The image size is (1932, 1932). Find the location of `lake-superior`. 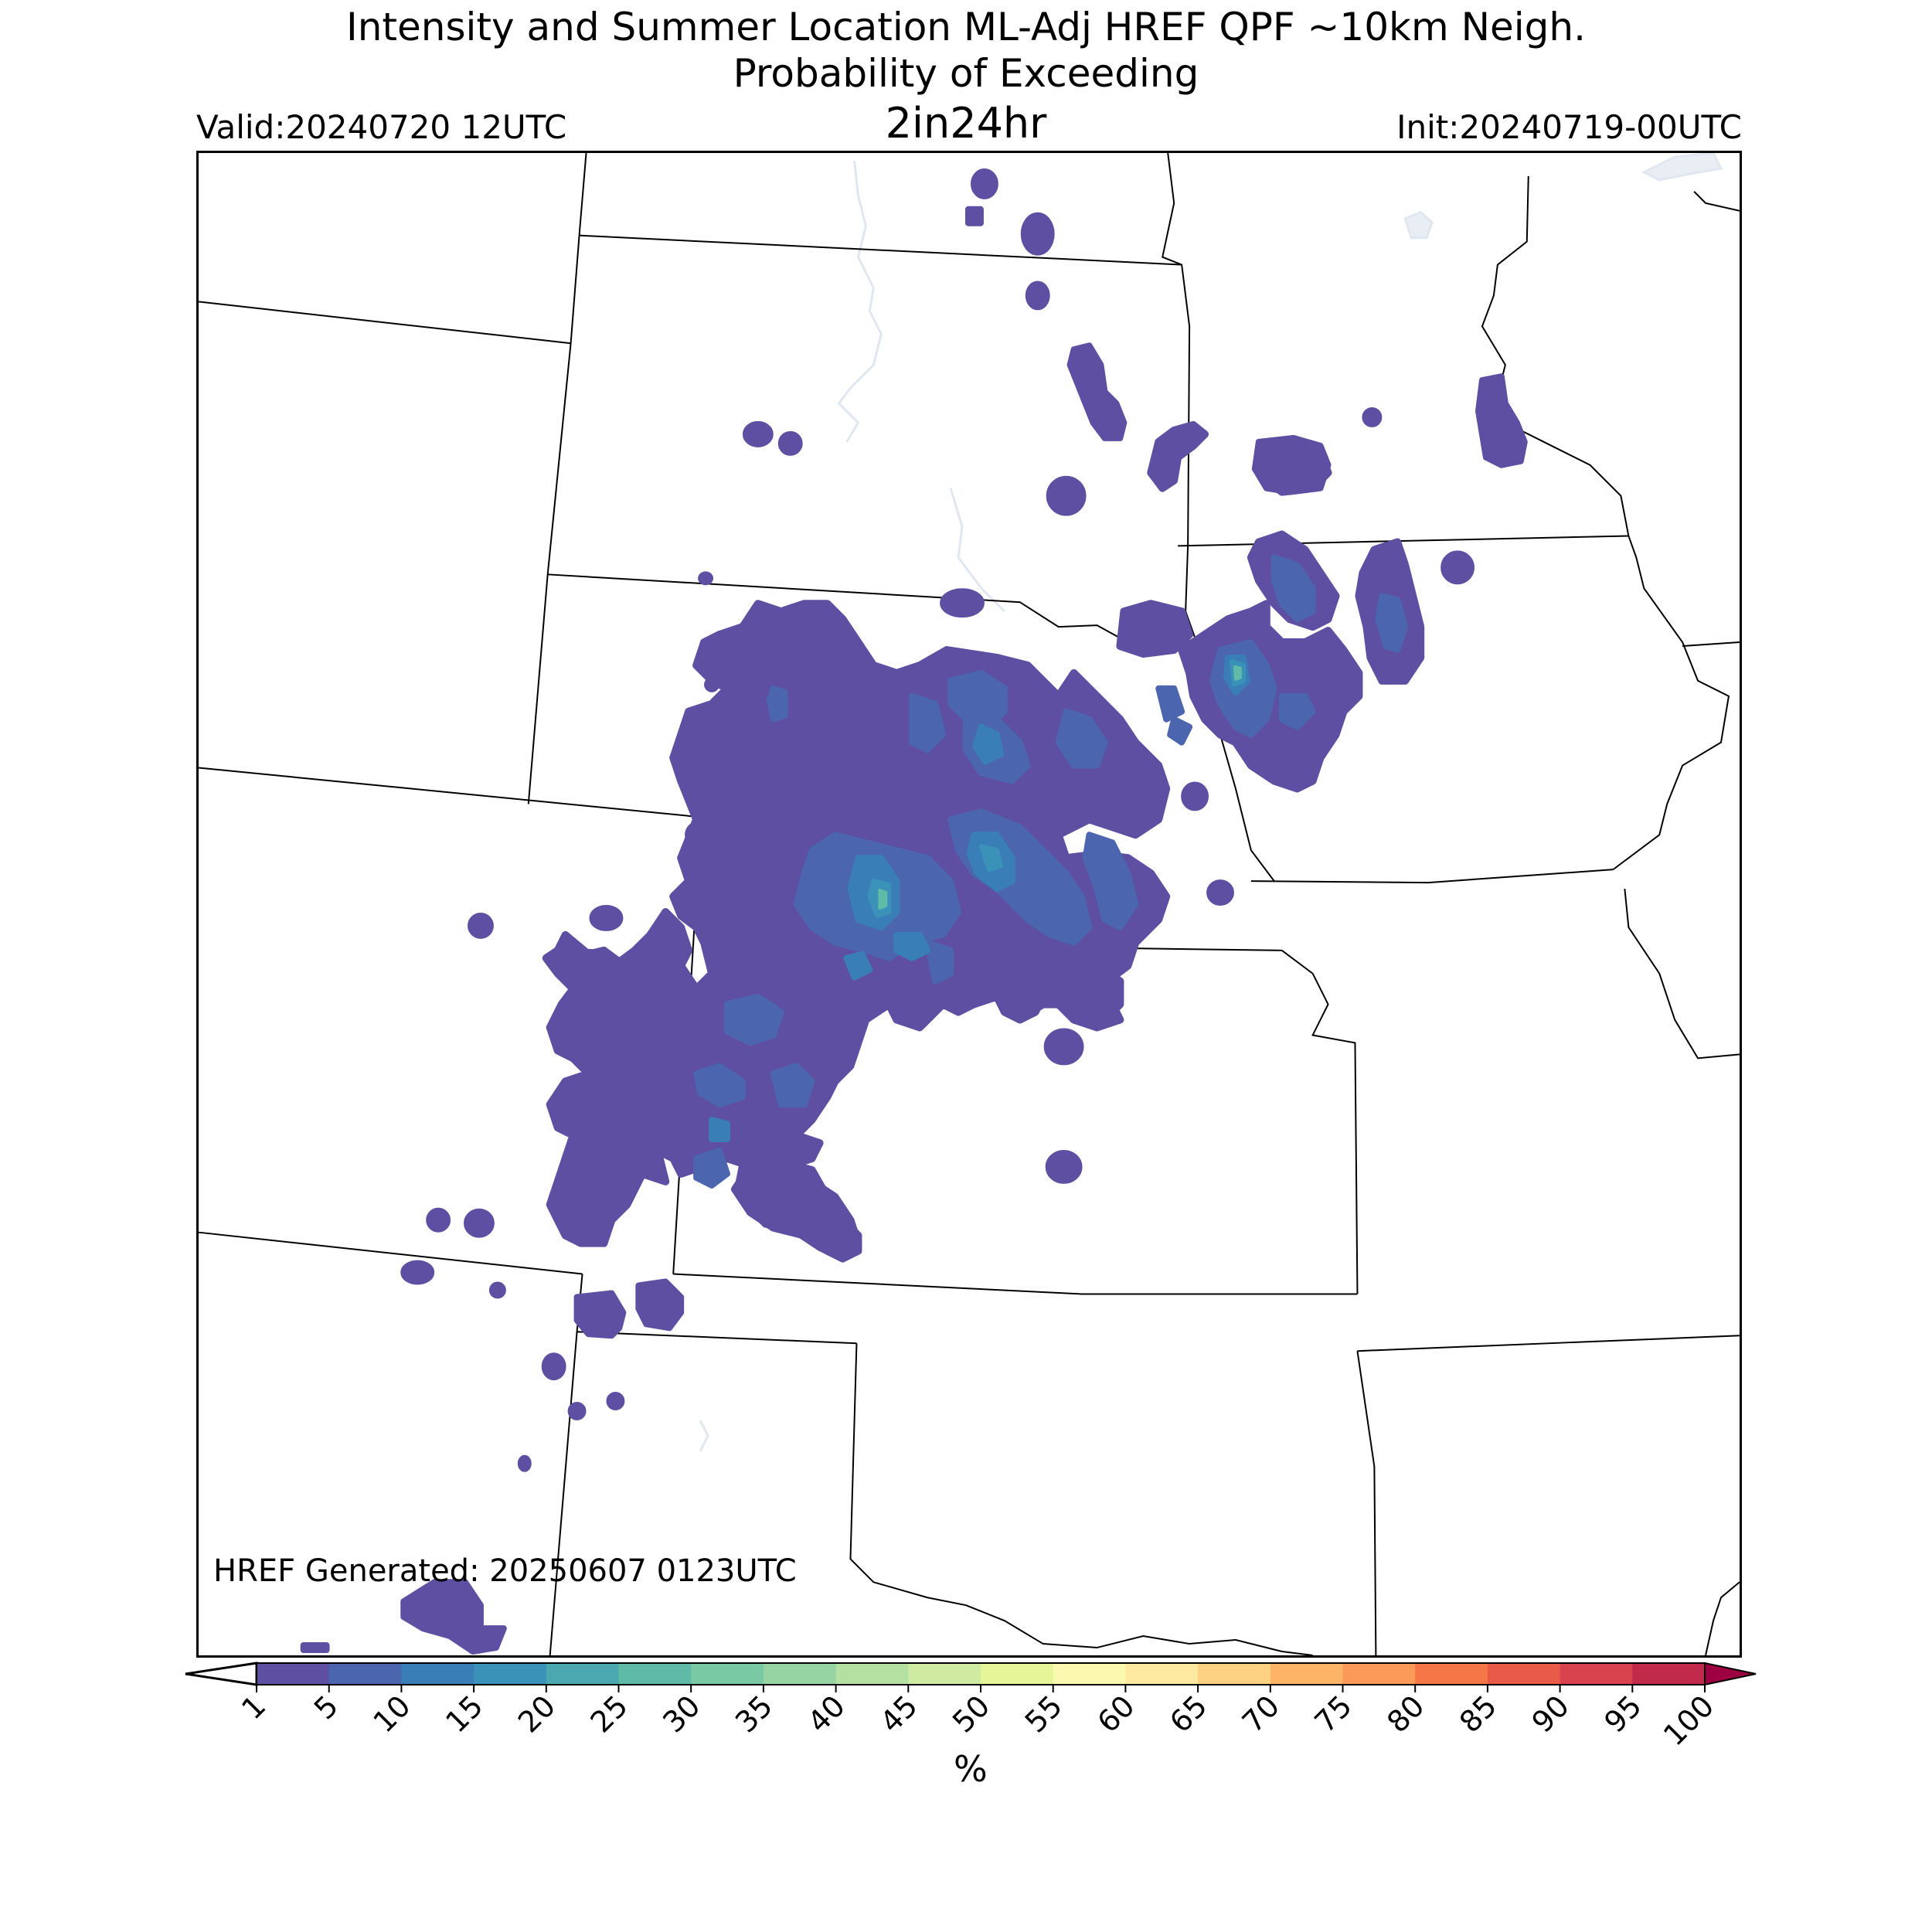

lake-superior is located at coordinates (1682, 168).